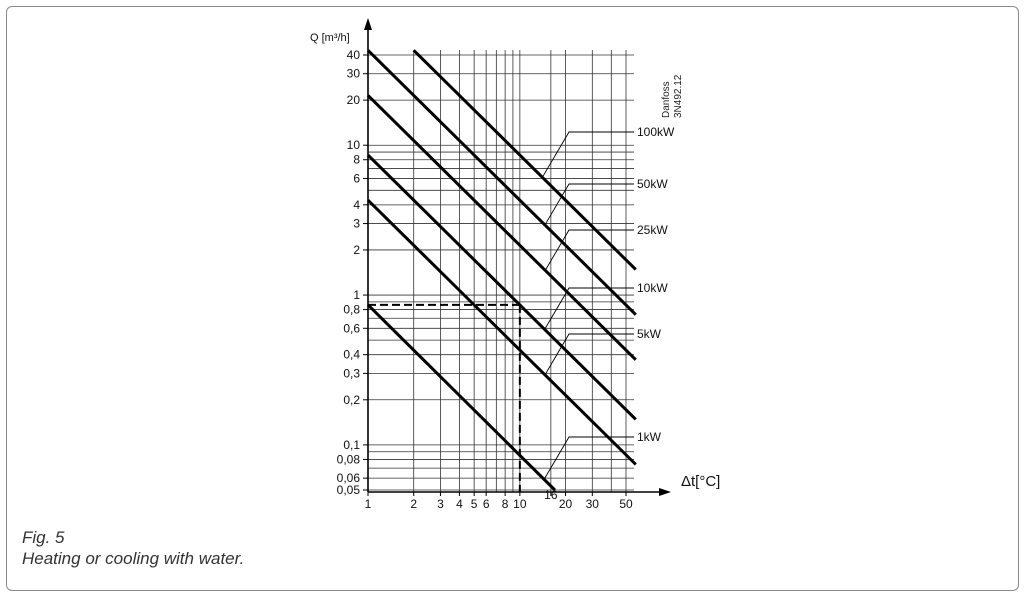  I want to click on y-tick-label: 1, so click(356, 295).